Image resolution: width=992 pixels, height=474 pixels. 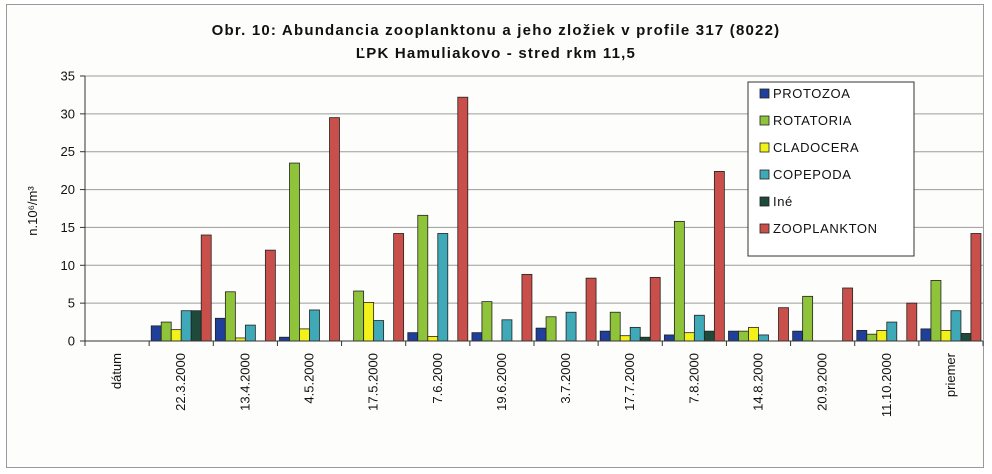 I want to click on x-tick-label: 7.8.2000, so click(x=693, y=378).